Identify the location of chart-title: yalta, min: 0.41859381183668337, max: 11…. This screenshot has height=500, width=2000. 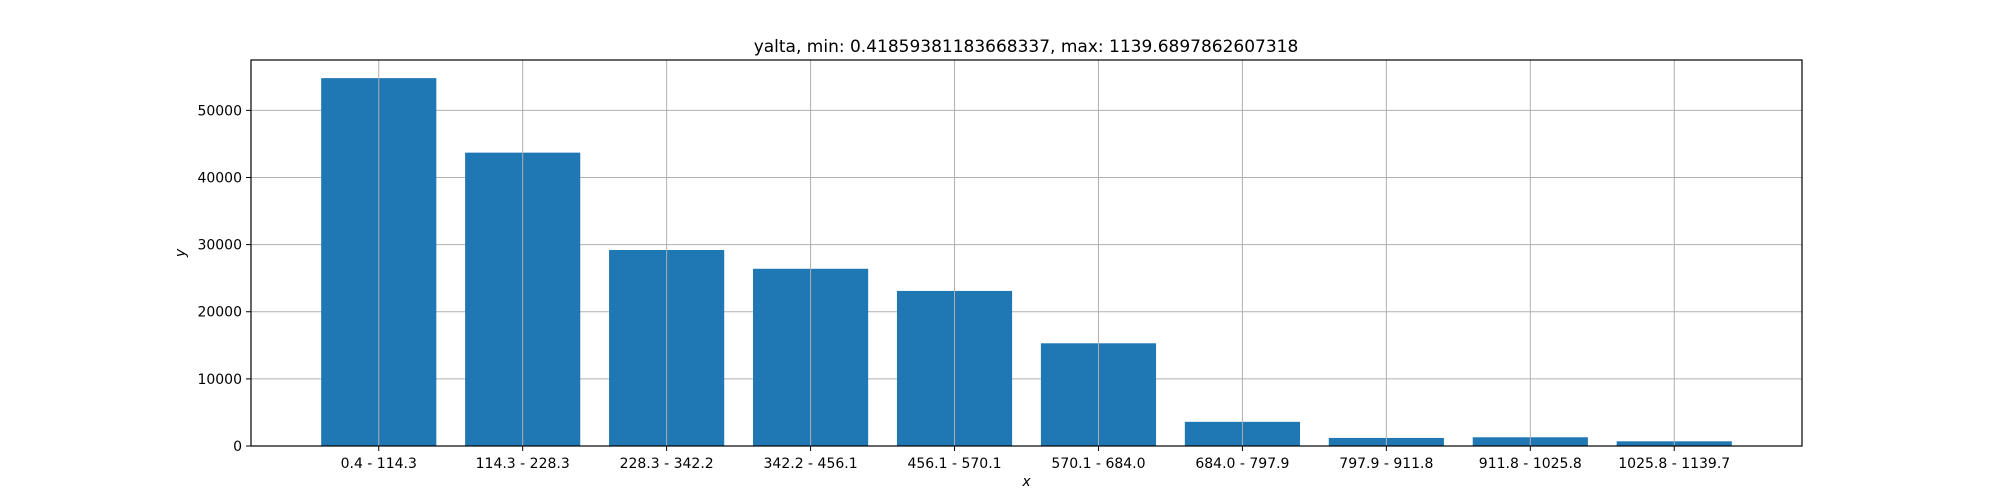
(1026, 47).